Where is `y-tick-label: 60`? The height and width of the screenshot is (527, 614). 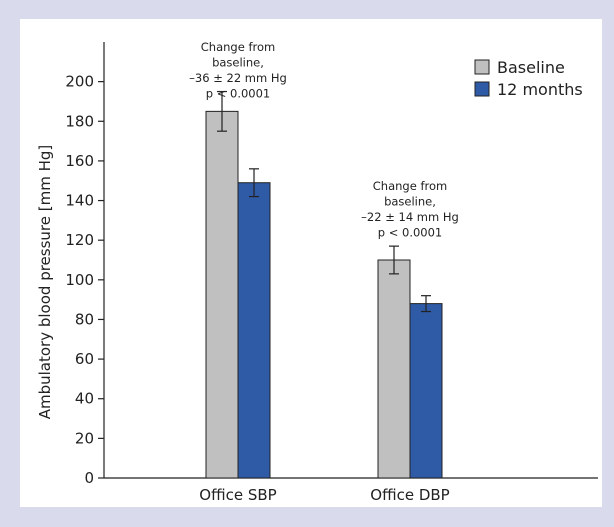
y-tick-label: 60 is located at coordinates (84, 359).